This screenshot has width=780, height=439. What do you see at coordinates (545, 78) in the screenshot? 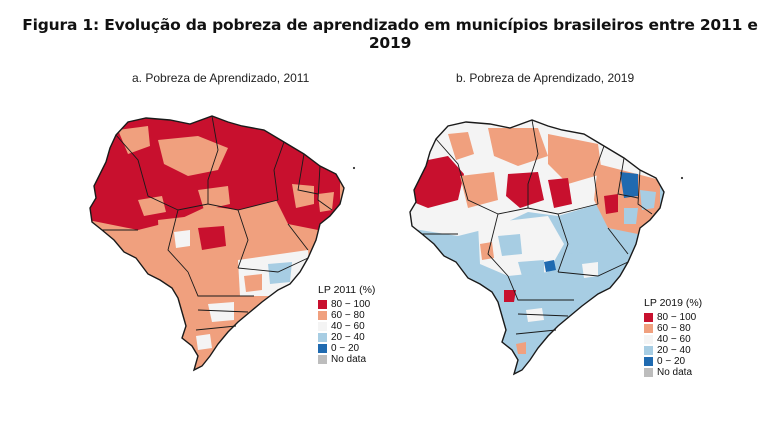
I see `panel-b-title: b. Pobreza de Aprendizado, 2019` at bounding box center [545, 78].